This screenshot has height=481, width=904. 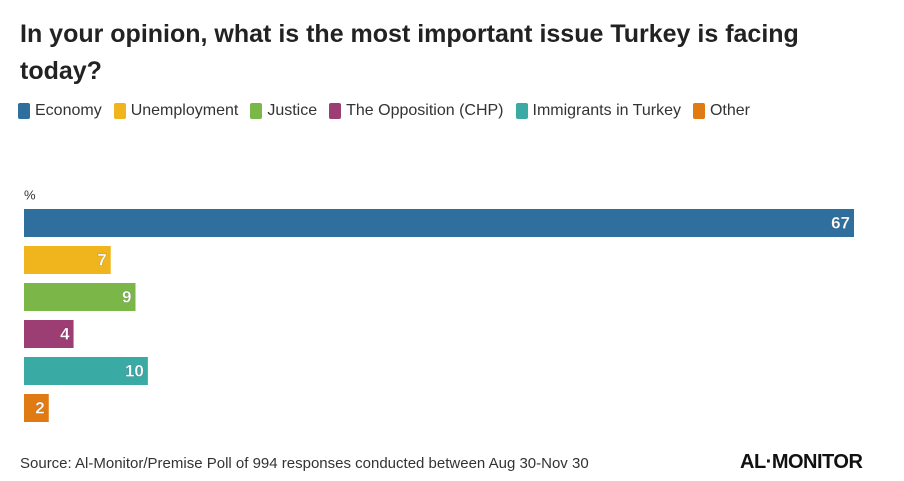 I want to click on legend-label: Other, so click(x=729, y=110).